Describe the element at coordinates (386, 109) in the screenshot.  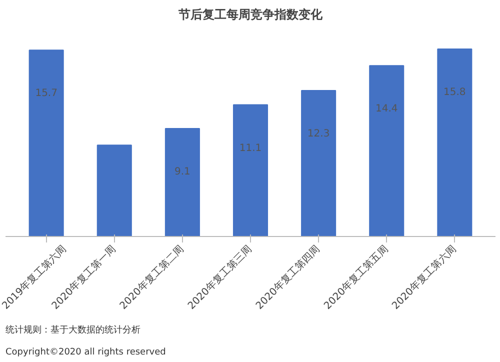
I see `data-label: 14.4` at that location.